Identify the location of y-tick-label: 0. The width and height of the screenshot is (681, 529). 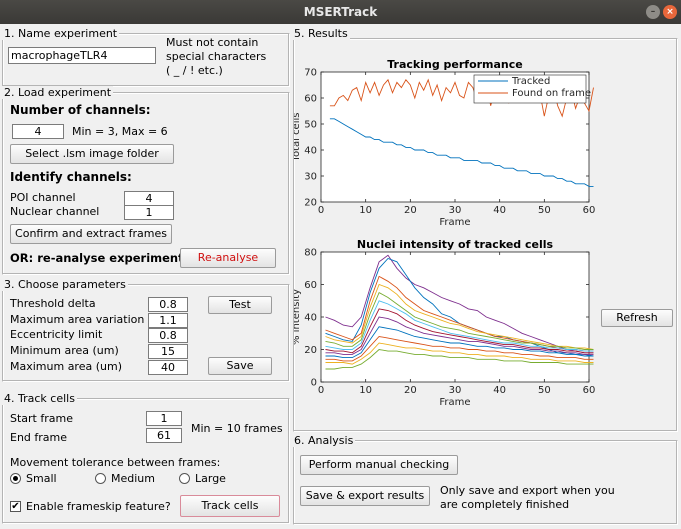
(314, 383).